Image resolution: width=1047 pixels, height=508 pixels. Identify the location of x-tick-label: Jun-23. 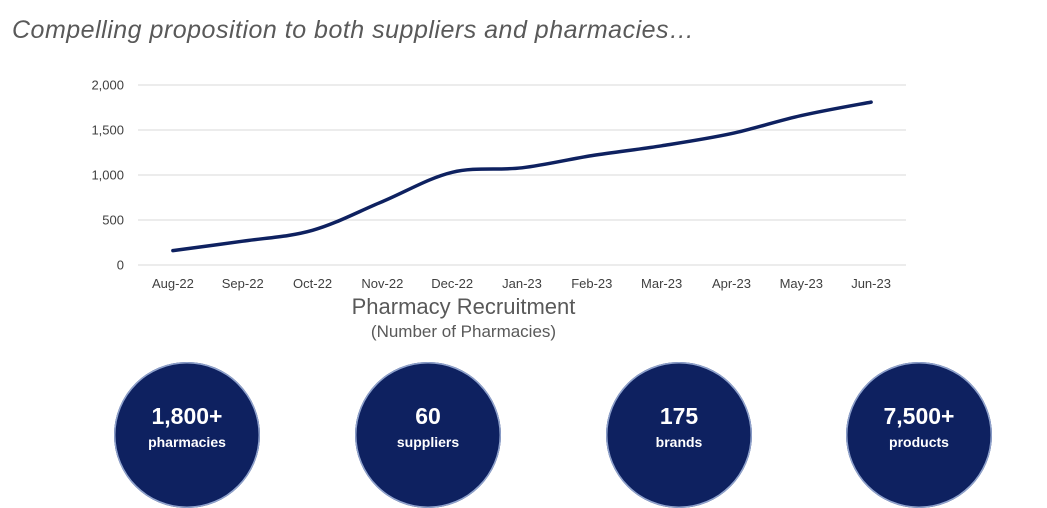
(871, 283).